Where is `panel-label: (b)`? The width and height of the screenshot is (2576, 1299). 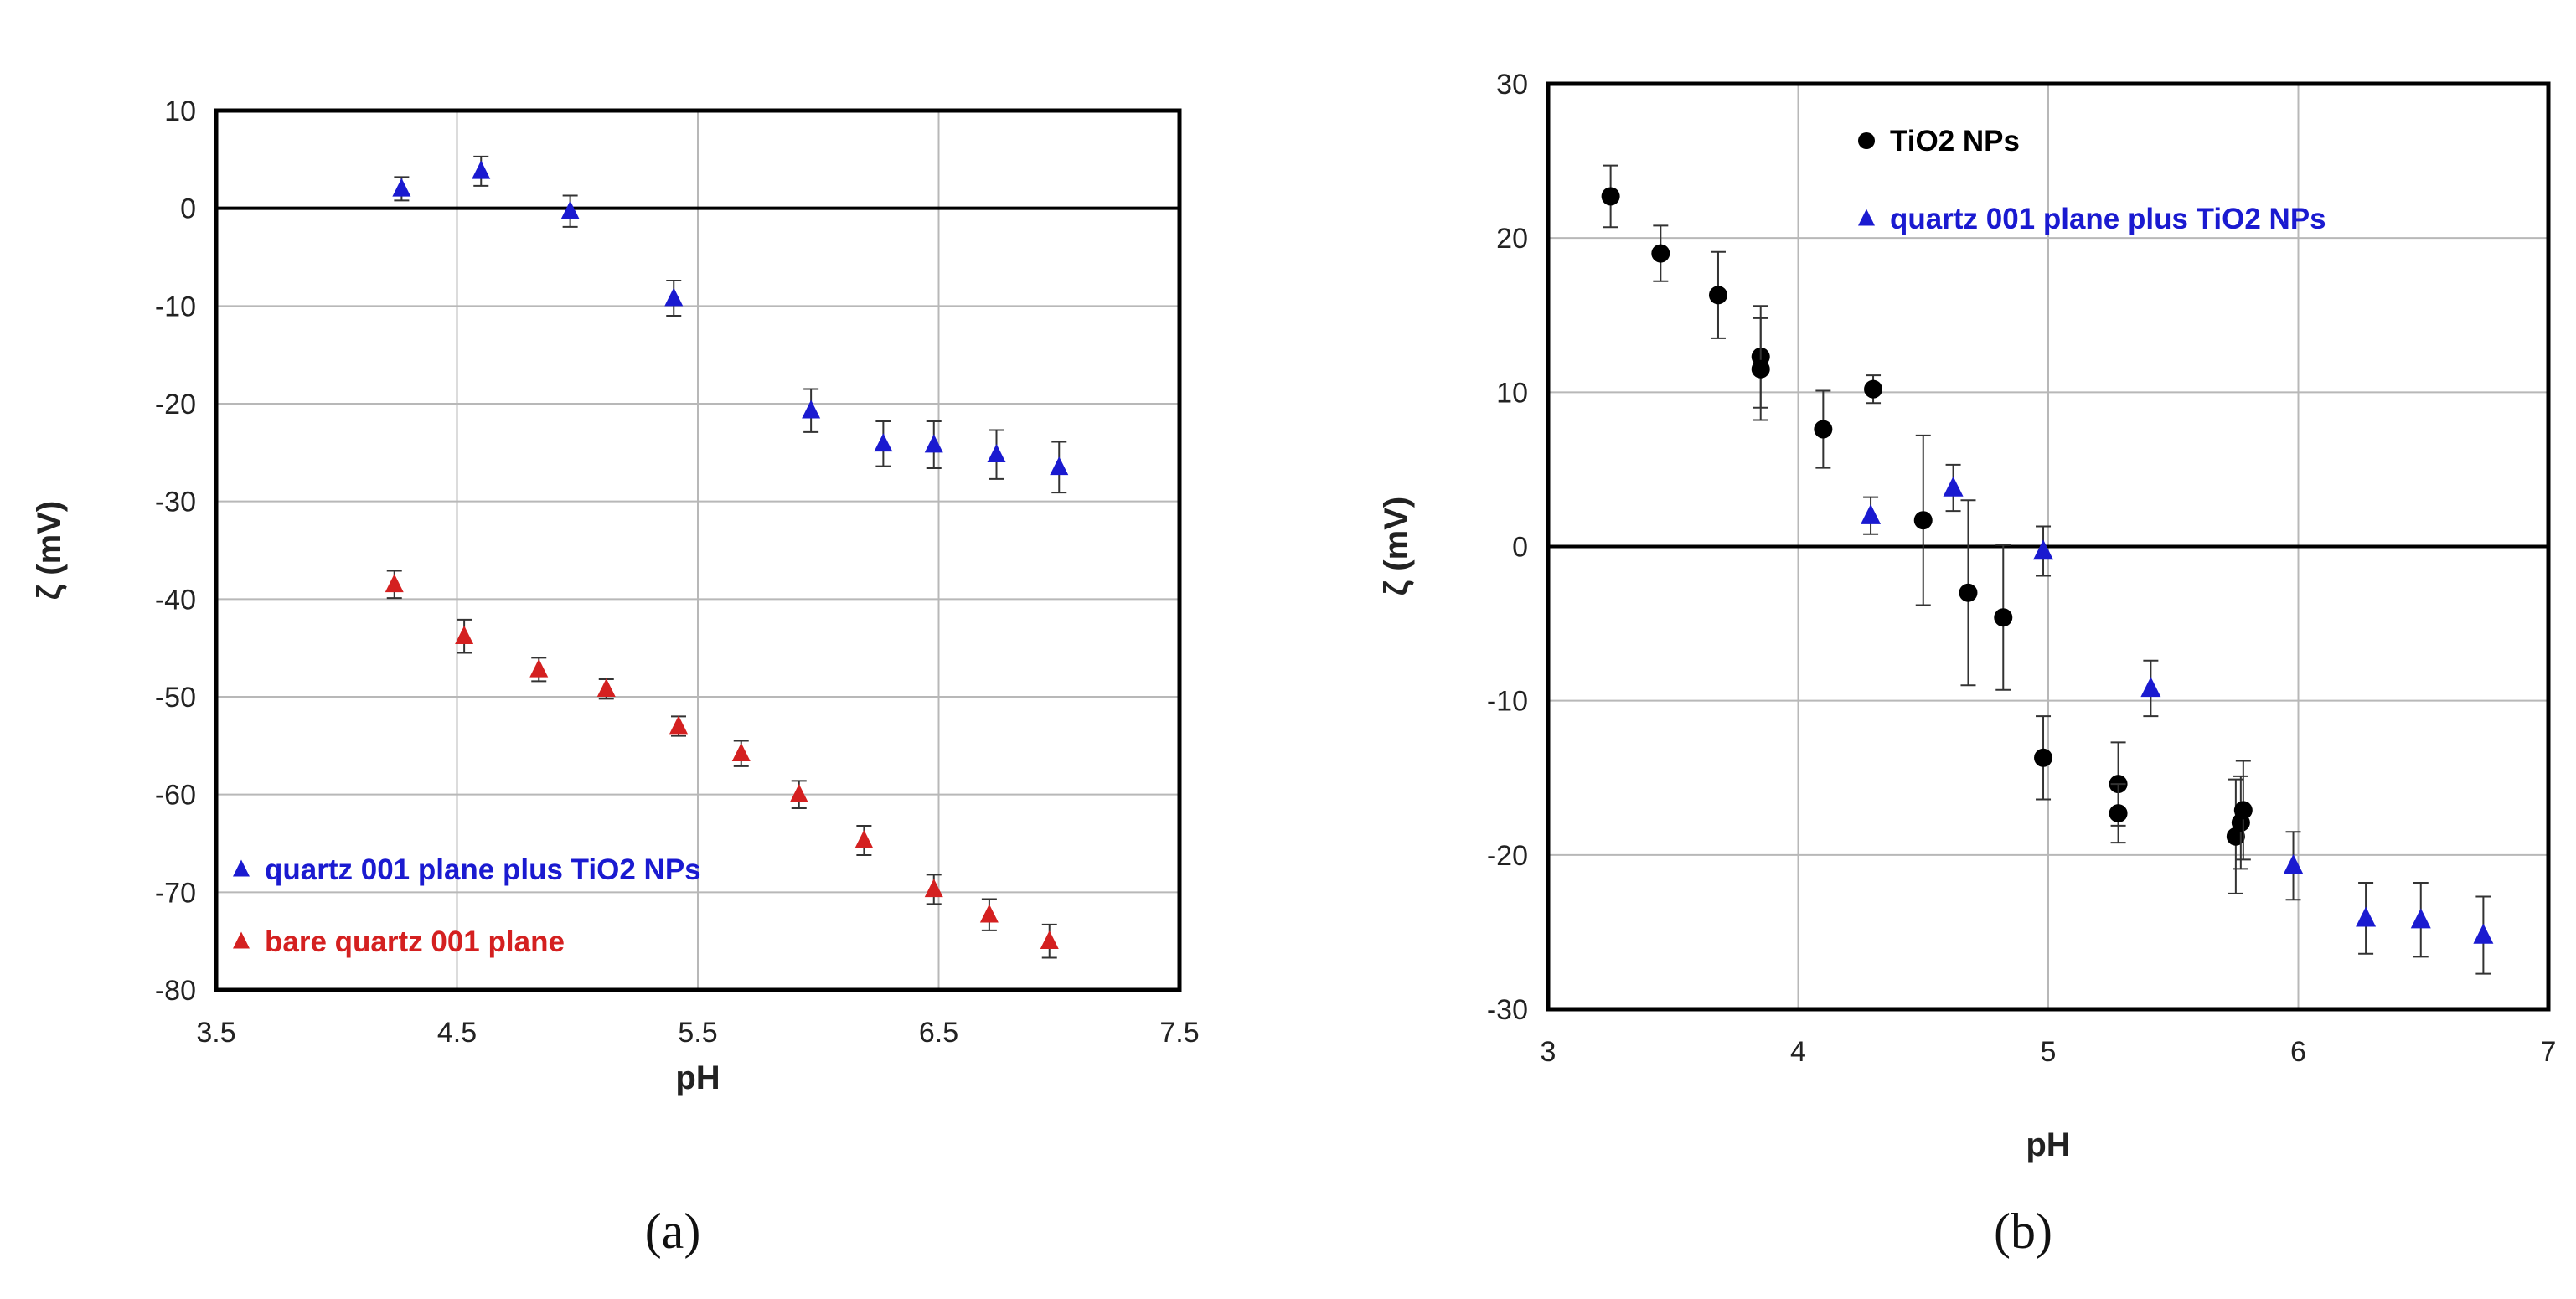 panel-label: (b) is located at coordinates (2023, 1231).